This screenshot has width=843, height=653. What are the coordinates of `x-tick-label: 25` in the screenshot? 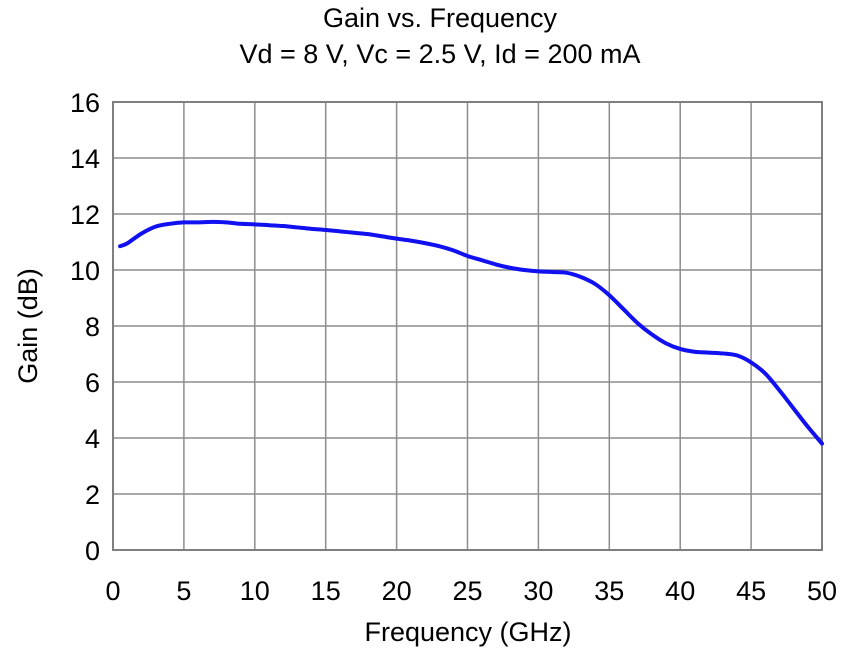 It's located at (467, 591).